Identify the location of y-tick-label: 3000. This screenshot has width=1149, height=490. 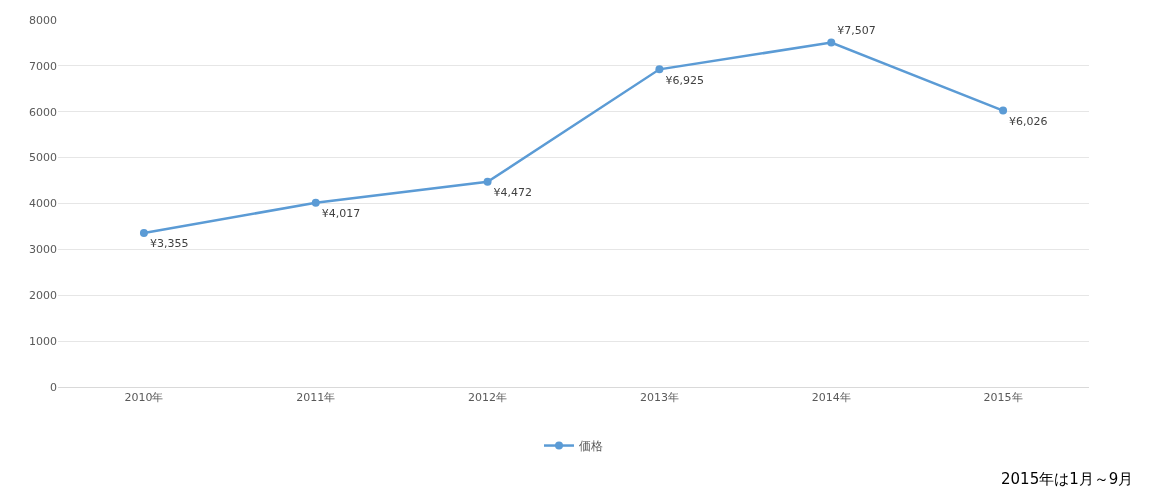
(43, 250).